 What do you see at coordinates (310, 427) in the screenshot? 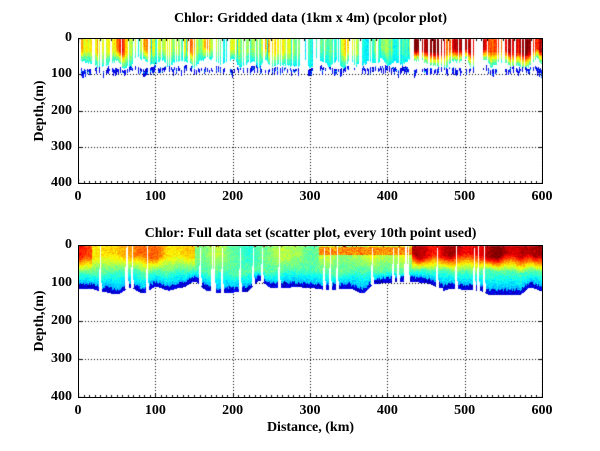
I see `x-axis-label: Distance, (km)` at bounding box center [310, 427].